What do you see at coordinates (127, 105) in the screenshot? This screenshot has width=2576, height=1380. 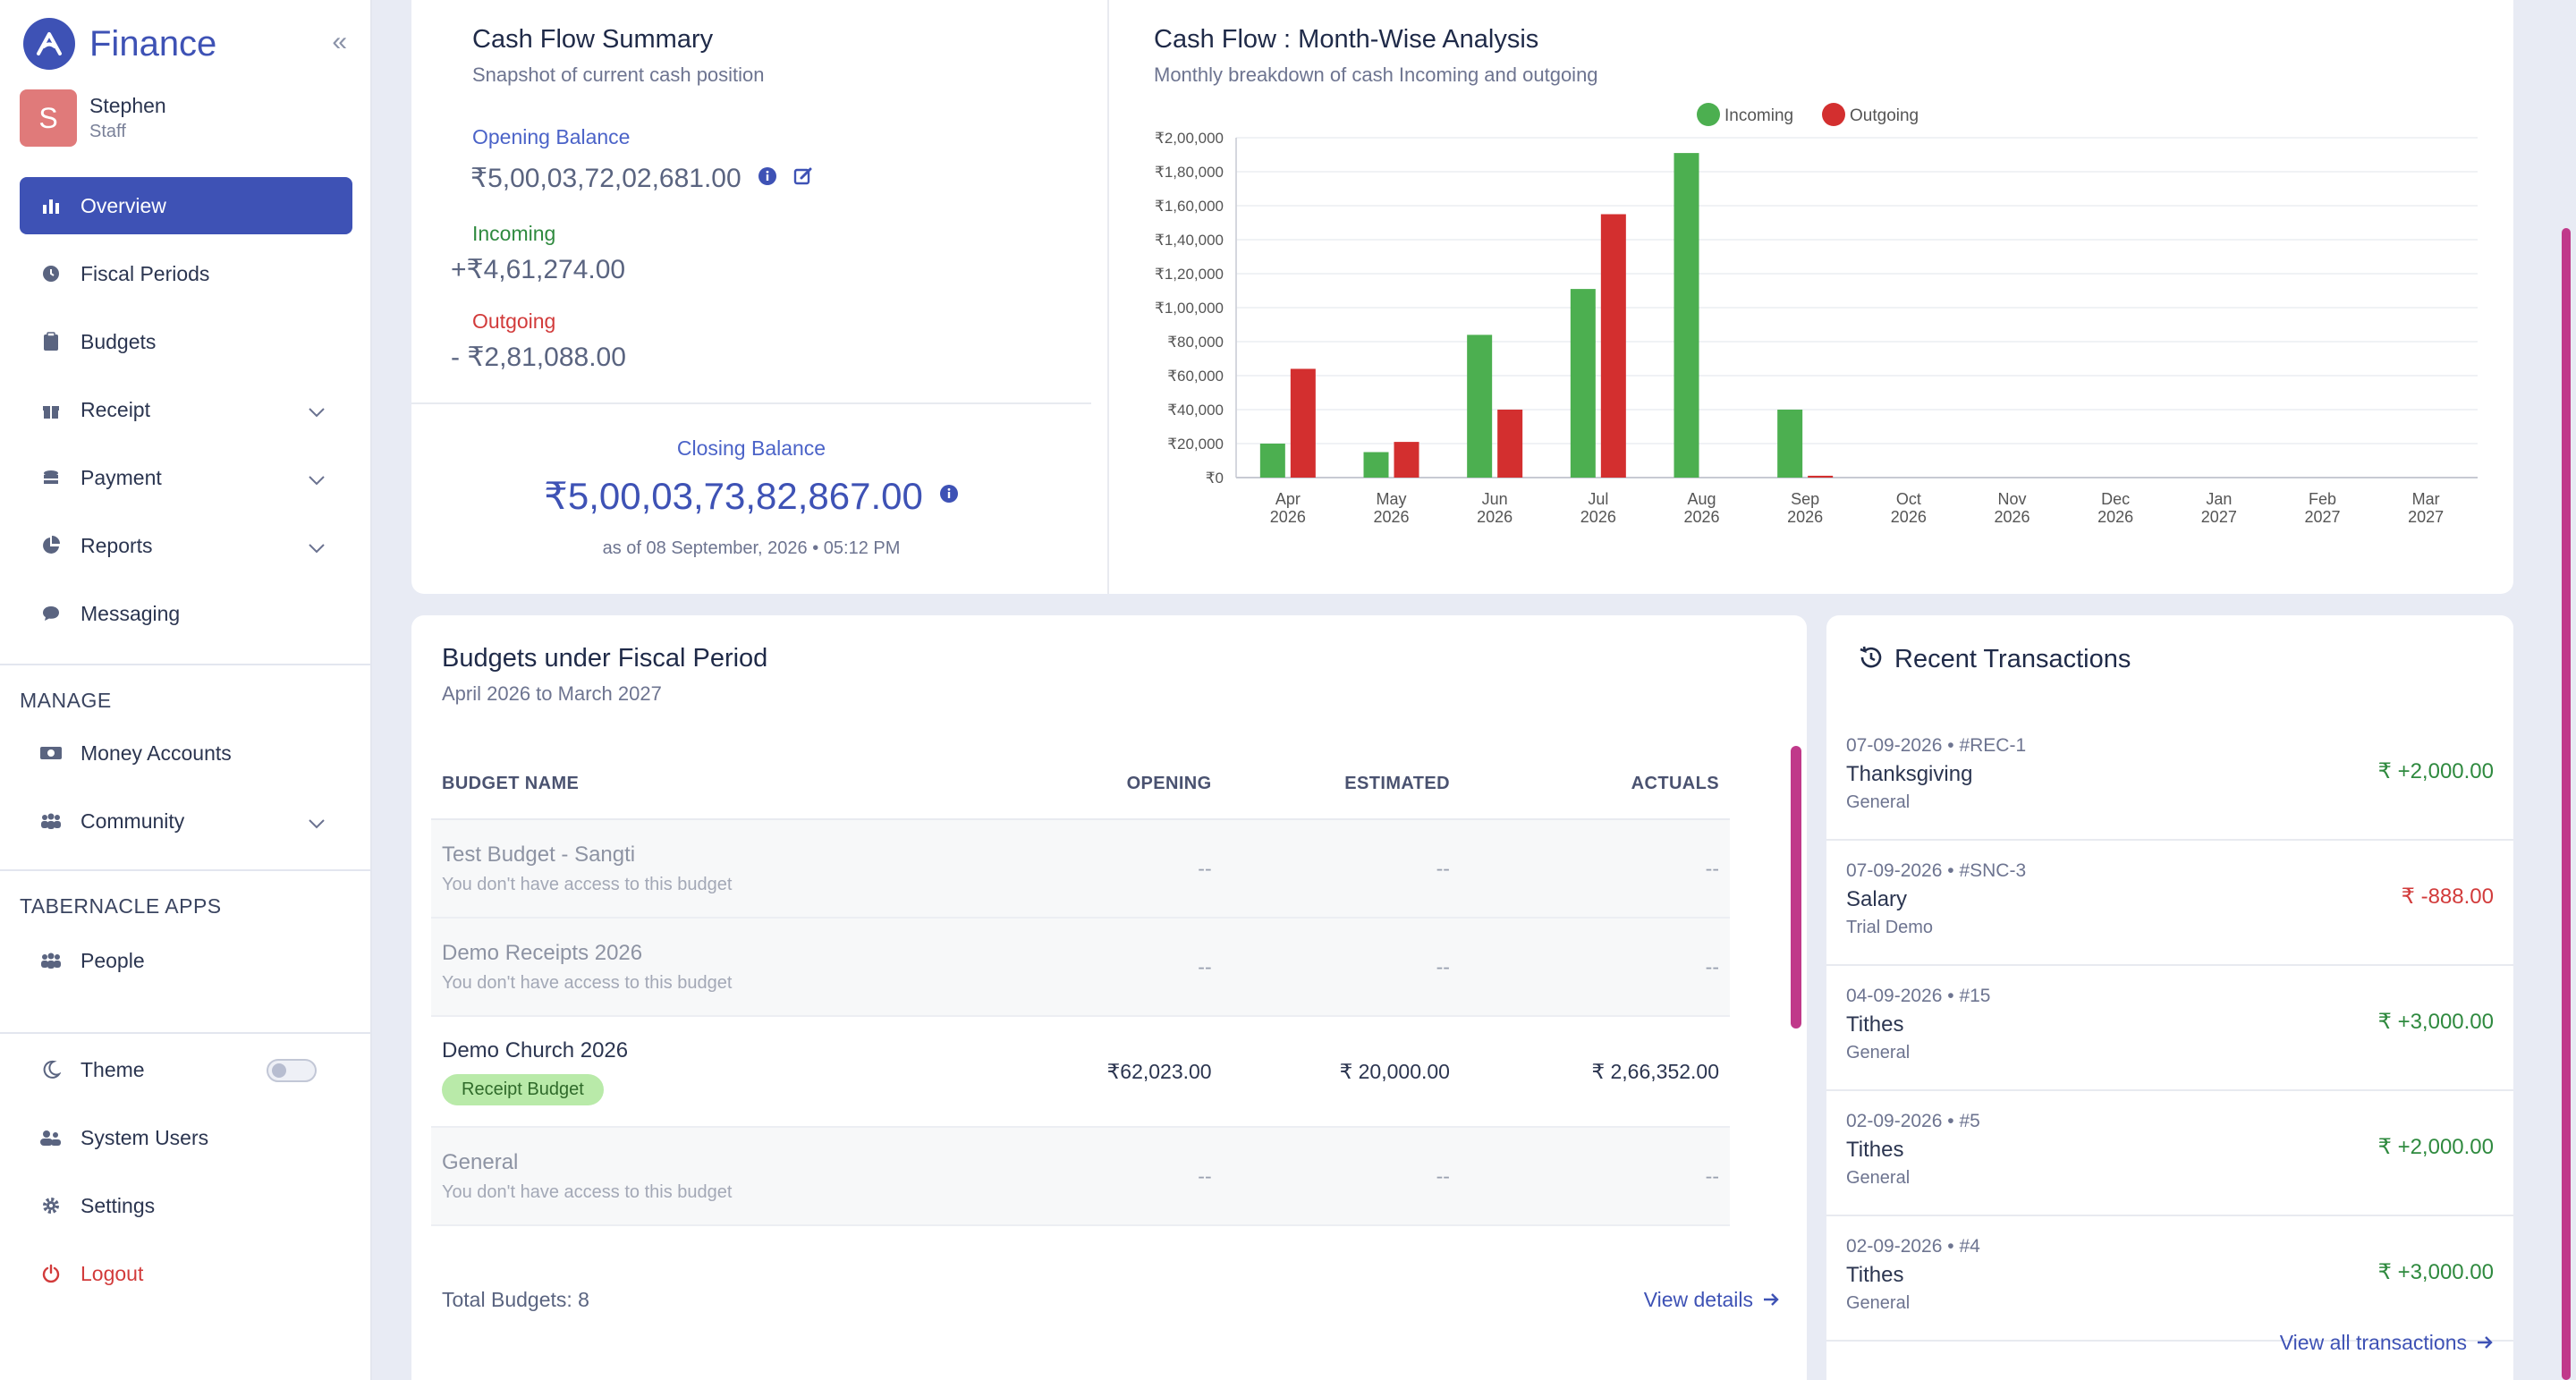 I see `user-name: Stephen` at bounding box center [127, 105].